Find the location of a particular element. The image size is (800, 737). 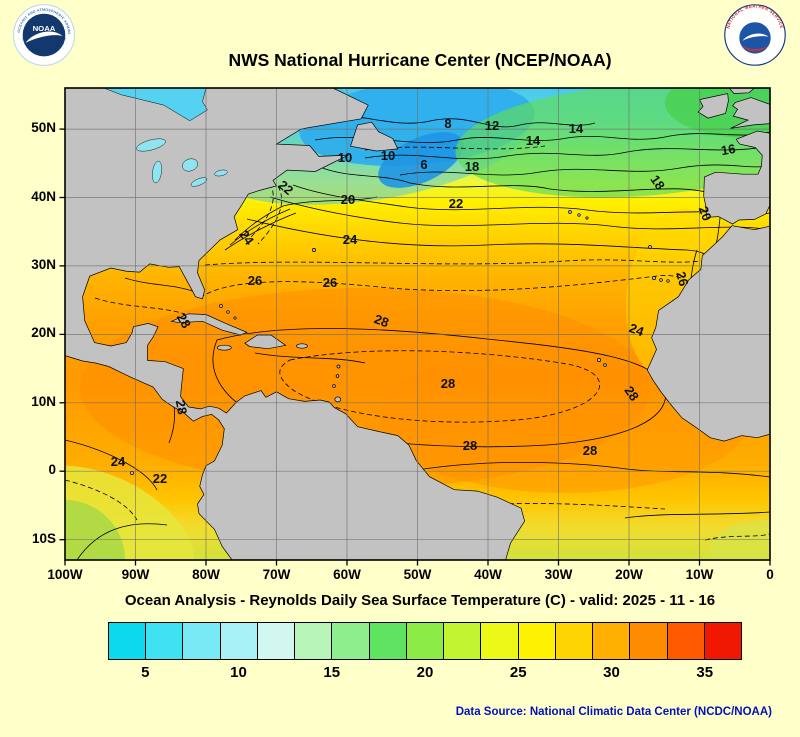

y-tick-label: 40N is located at coordinates (43, 196).